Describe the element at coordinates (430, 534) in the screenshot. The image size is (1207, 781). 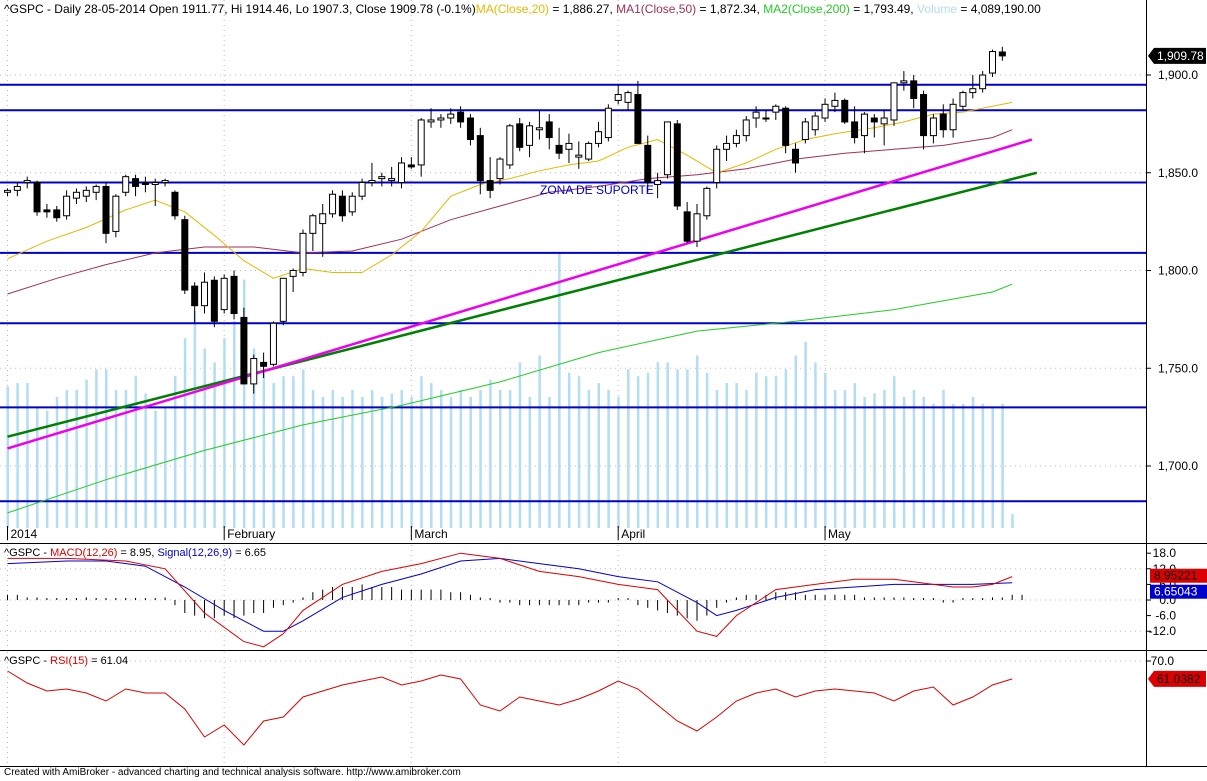
I see `time-tick-label: March` at that location.